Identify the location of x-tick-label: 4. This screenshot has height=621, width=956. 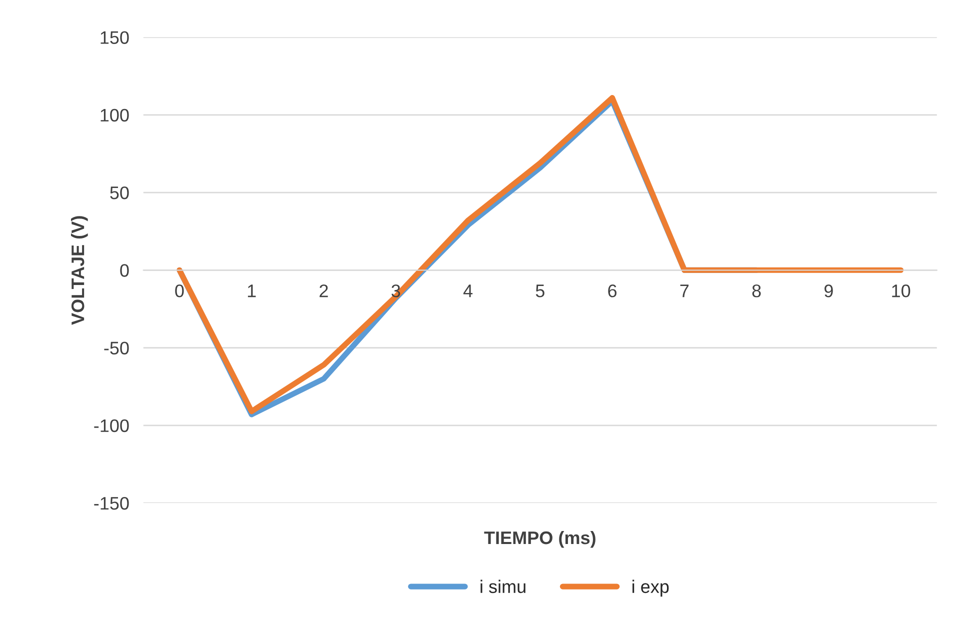
(467, 291).